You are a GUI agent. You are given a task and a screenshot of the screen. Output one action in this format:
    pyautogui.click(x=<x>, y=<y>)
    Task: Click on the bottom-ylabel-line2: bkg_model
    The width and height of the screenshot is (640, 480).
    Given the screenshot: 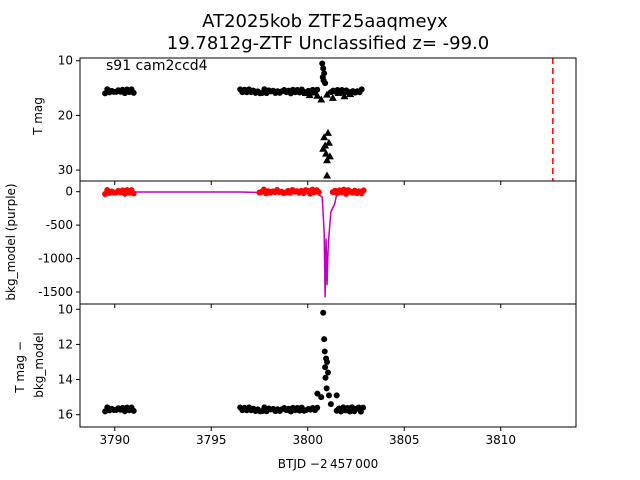 What is the action you would take?
    pyautogui.click(x=39, y=365)
    